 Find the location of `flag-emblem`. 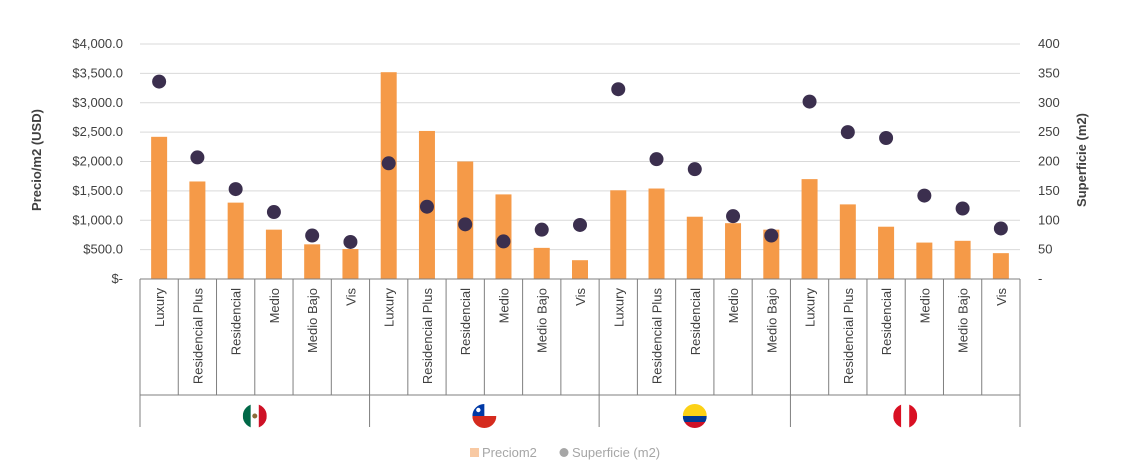

flag-emblem is located at coordinates (255, 416).